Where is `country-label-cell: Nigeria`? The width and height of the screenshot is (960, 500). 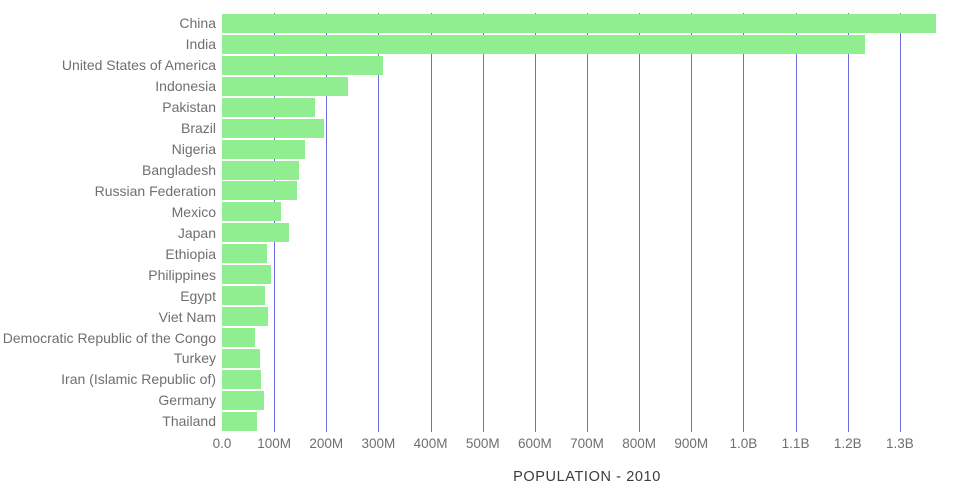
country-label-cell: Nigeria is located at coordinates (111, 149).